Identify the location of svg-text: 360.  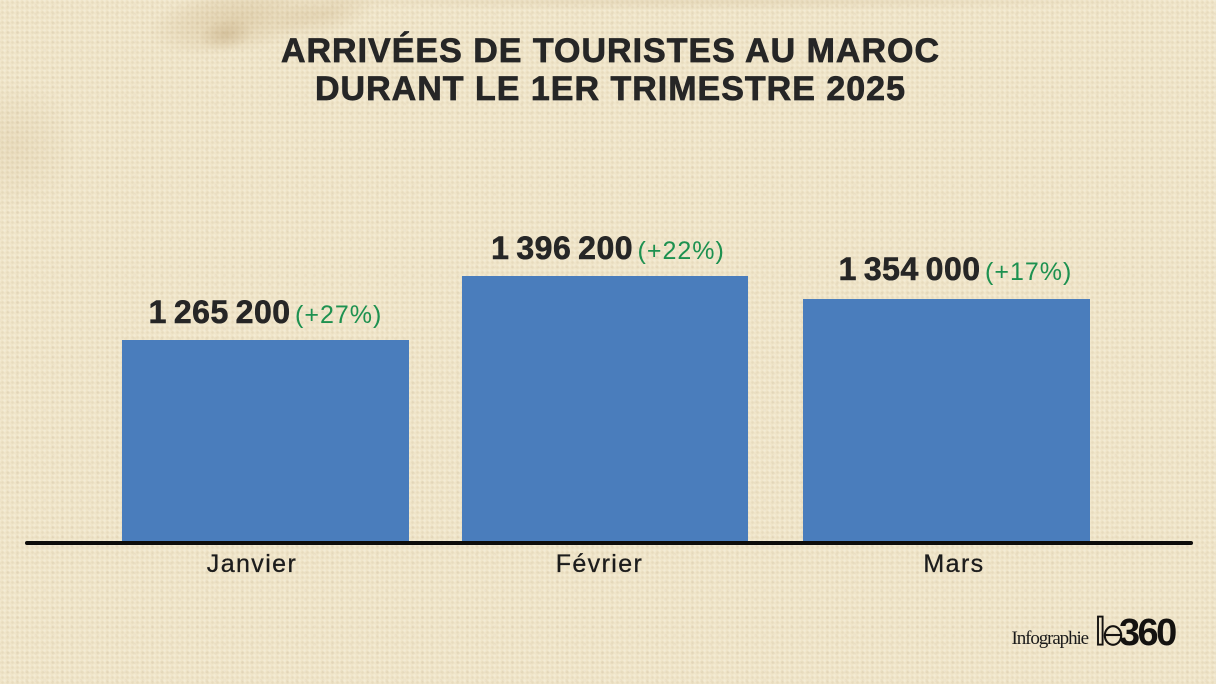
(1147, 632).